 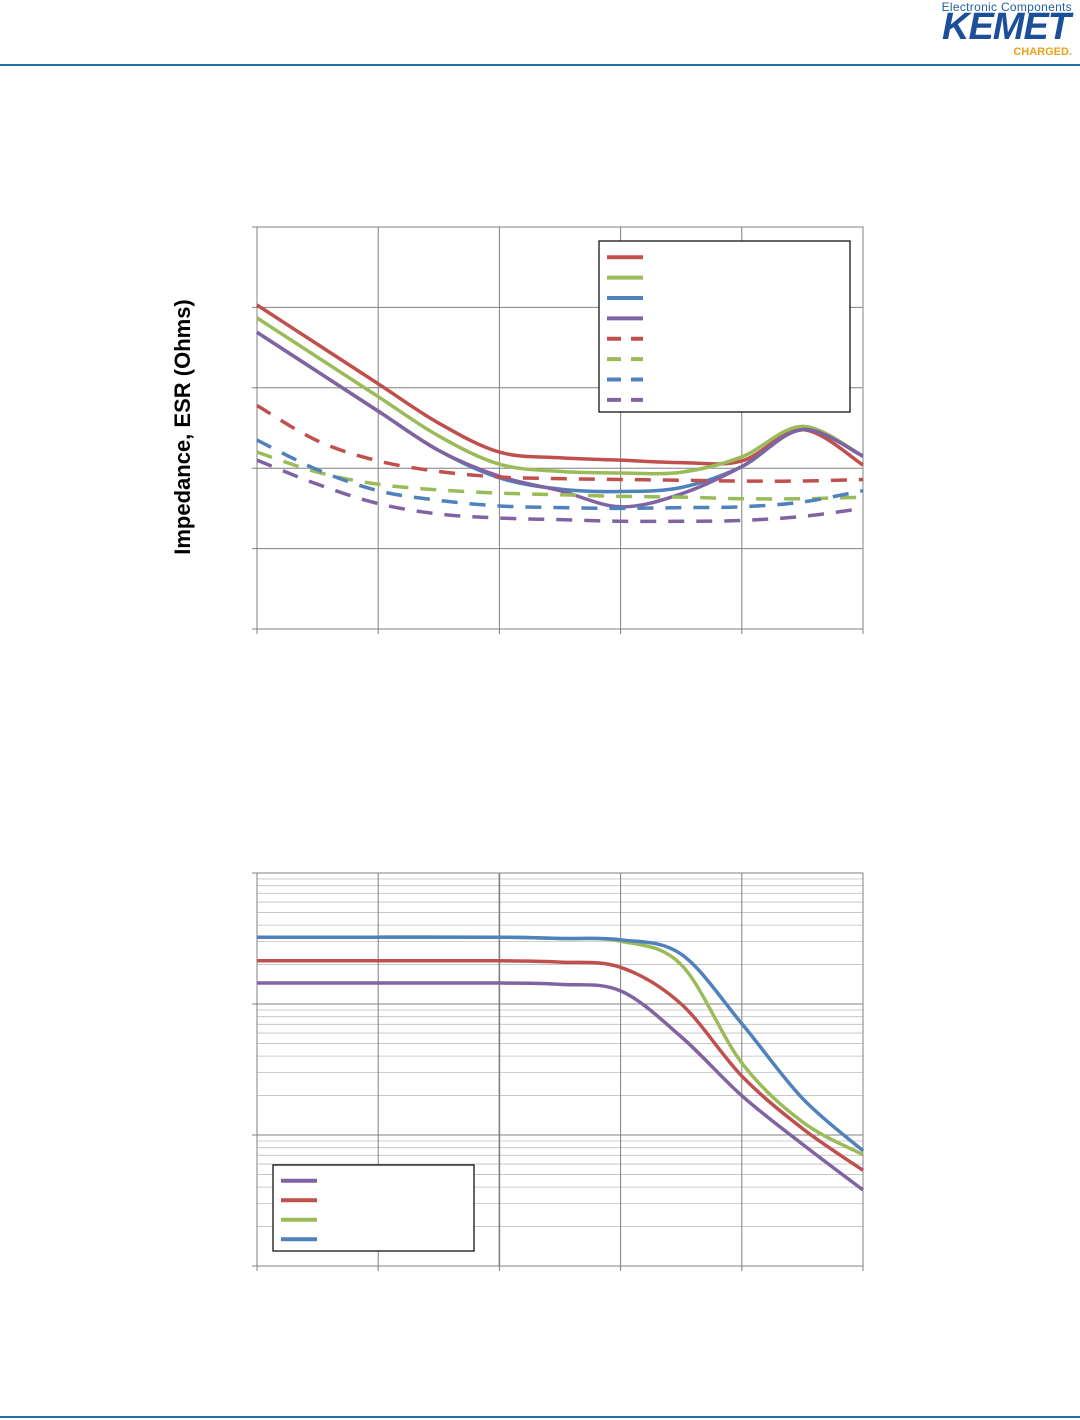 I want to click on chart1-series-6-line, so click(x=560, y=475).